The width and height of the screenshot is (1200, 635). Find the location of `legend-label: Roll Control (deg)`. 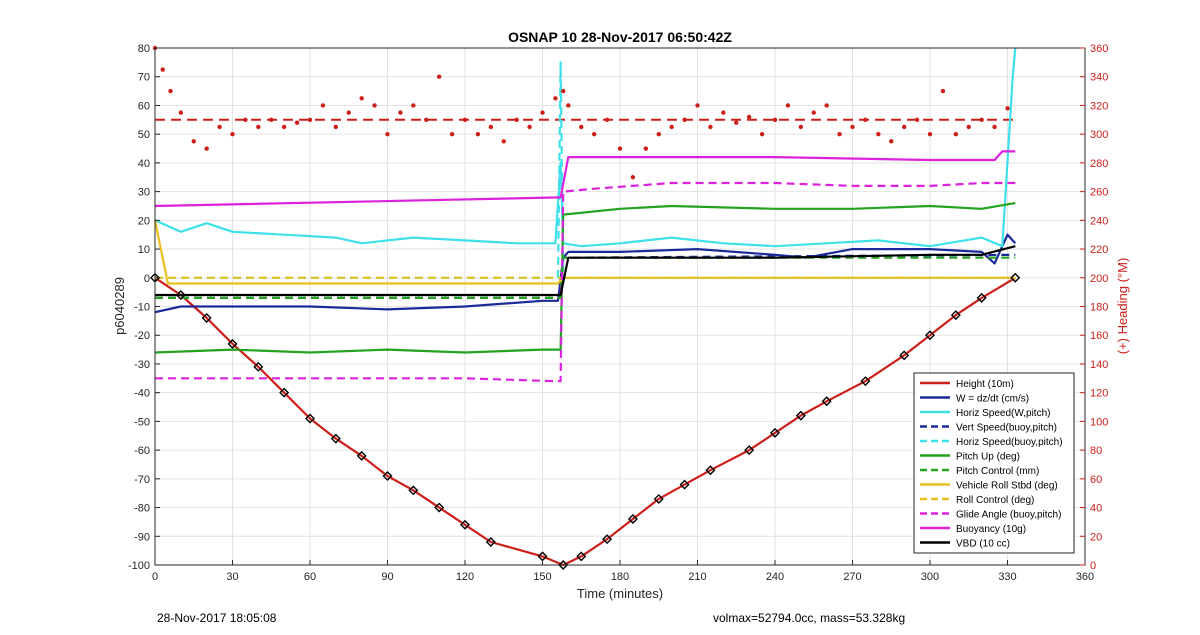

legend-label: Roll Control (deg) is located at coordinates (995, 500).